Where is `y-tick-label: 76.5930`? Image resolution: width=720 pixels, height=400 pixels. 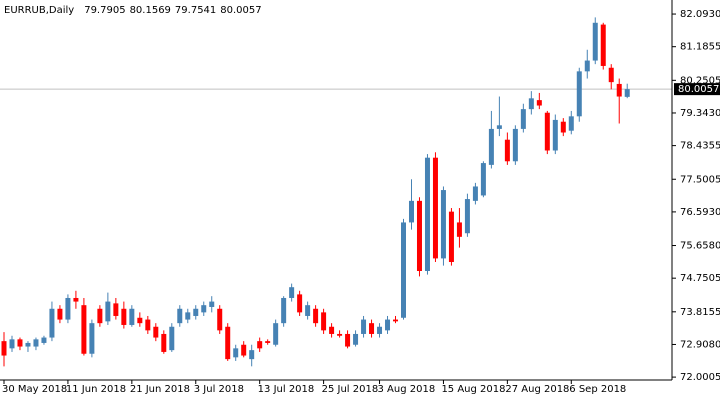 y-tick-label: 76.5930 is located at coordinates (700, 212).